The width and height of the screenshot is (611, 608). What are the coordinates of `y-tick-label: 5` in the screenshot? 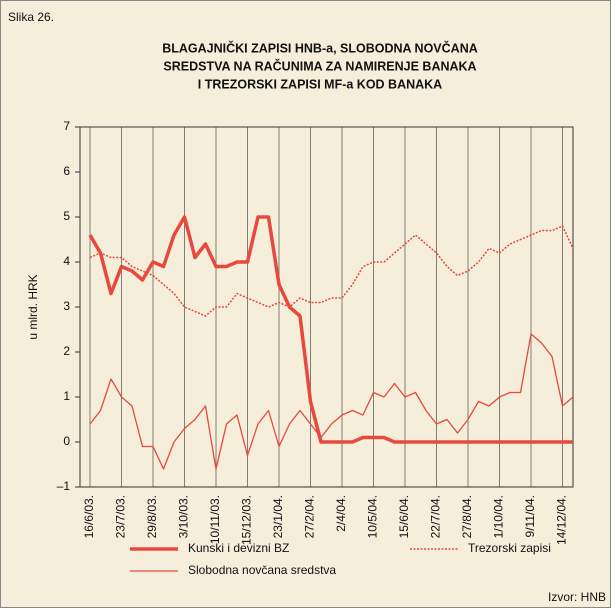 It's located at (66, 216).